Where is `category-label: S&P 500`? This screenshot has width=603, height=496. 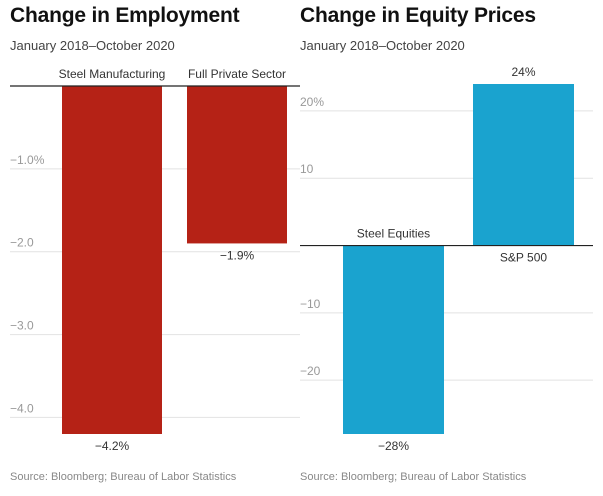 category-label: S&P 500 is located at coordinates (523, 258).